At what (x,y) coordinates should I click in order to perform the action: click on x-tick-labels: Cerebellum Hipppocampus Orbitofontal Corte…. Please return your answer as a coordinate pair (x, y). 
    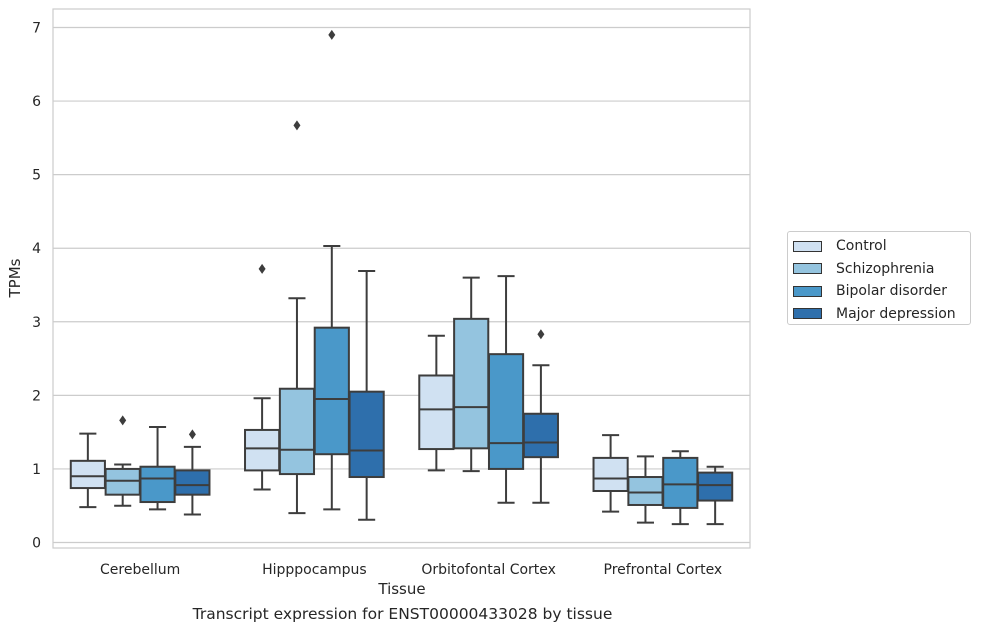
    Looking at the image, I should click on (411, 570).